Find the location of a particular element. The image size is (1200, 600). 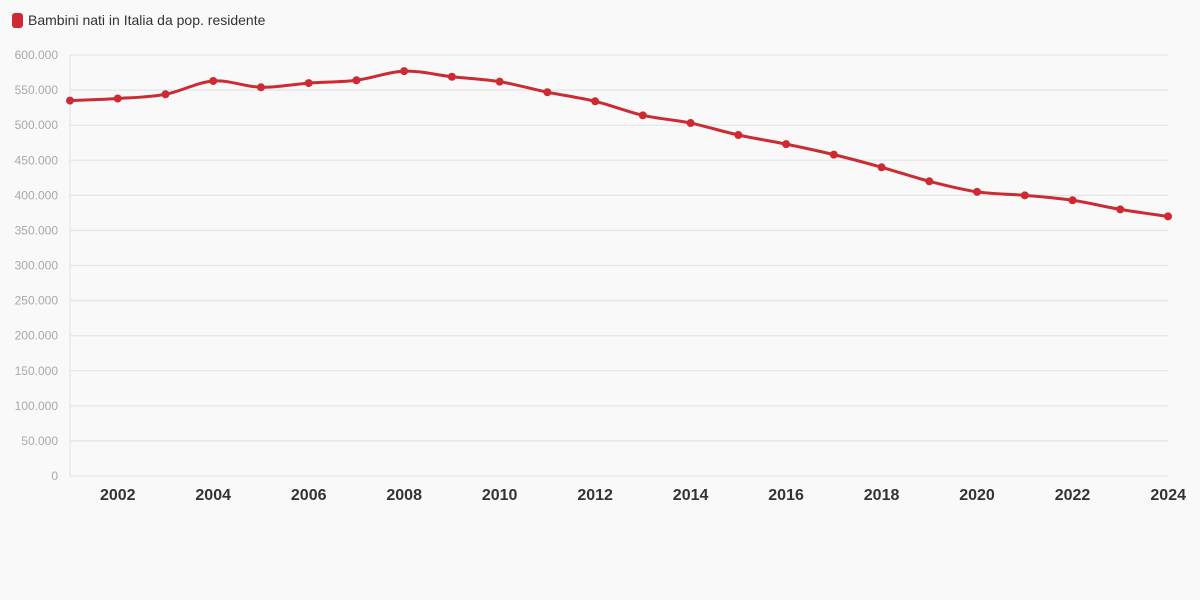

legend-swatch is located at coordinates (17, 20).